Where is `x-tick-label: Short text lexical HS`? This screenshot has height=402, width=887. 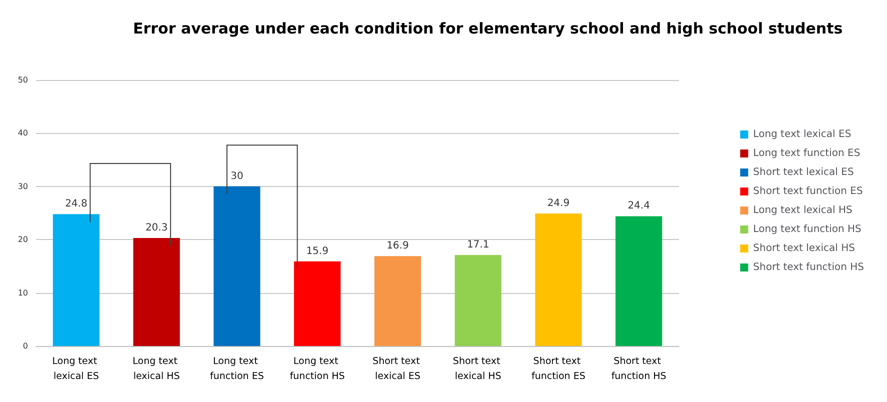 x-tick-label: Short text lexical HS is located at coordinates (478, 369).